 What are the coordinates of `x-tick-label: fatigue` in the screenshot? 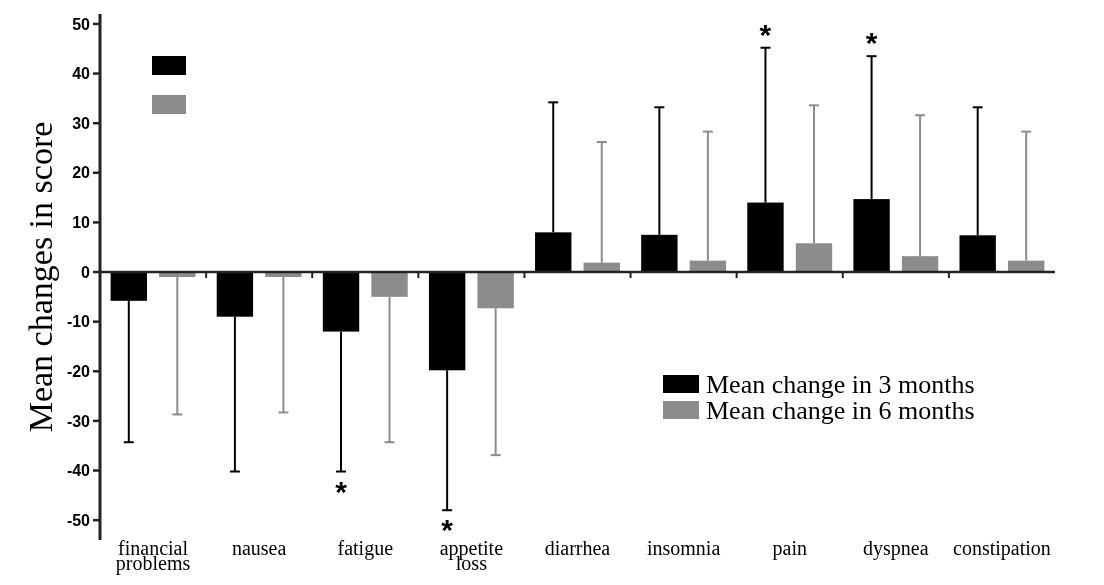 It's located at (365, 548).